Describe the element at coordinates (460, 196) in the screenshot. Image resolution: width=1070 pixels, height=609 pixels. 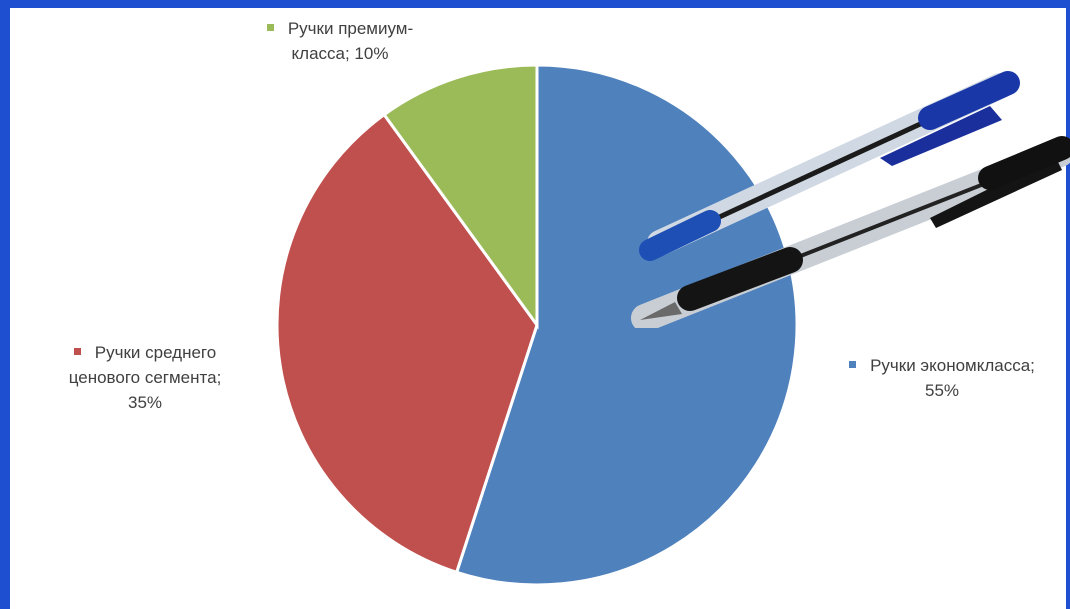
I see `pie-slice-premium` at that location.